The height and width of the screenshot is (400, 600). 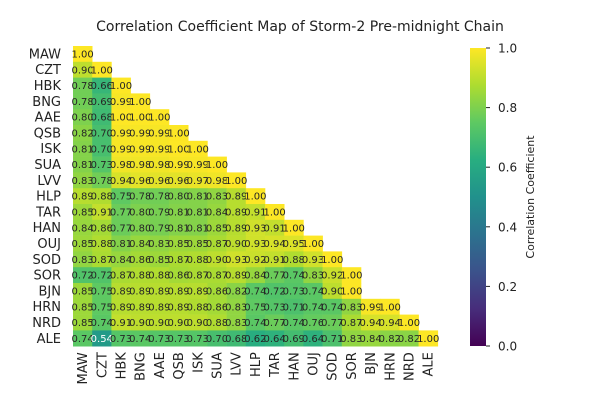 I want to click on colorbar-tick-label: 0.6, so click(x=507, y=168).